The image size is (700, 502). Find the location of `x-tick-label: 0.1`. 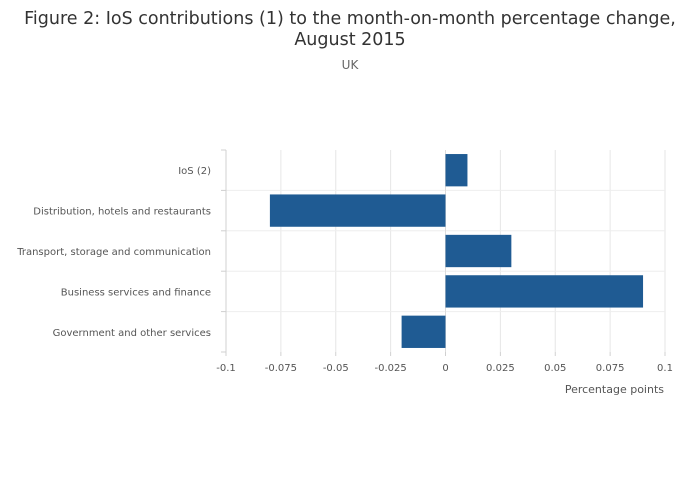

x-tick-label: 0.1 is located at coordinates (665, 368).